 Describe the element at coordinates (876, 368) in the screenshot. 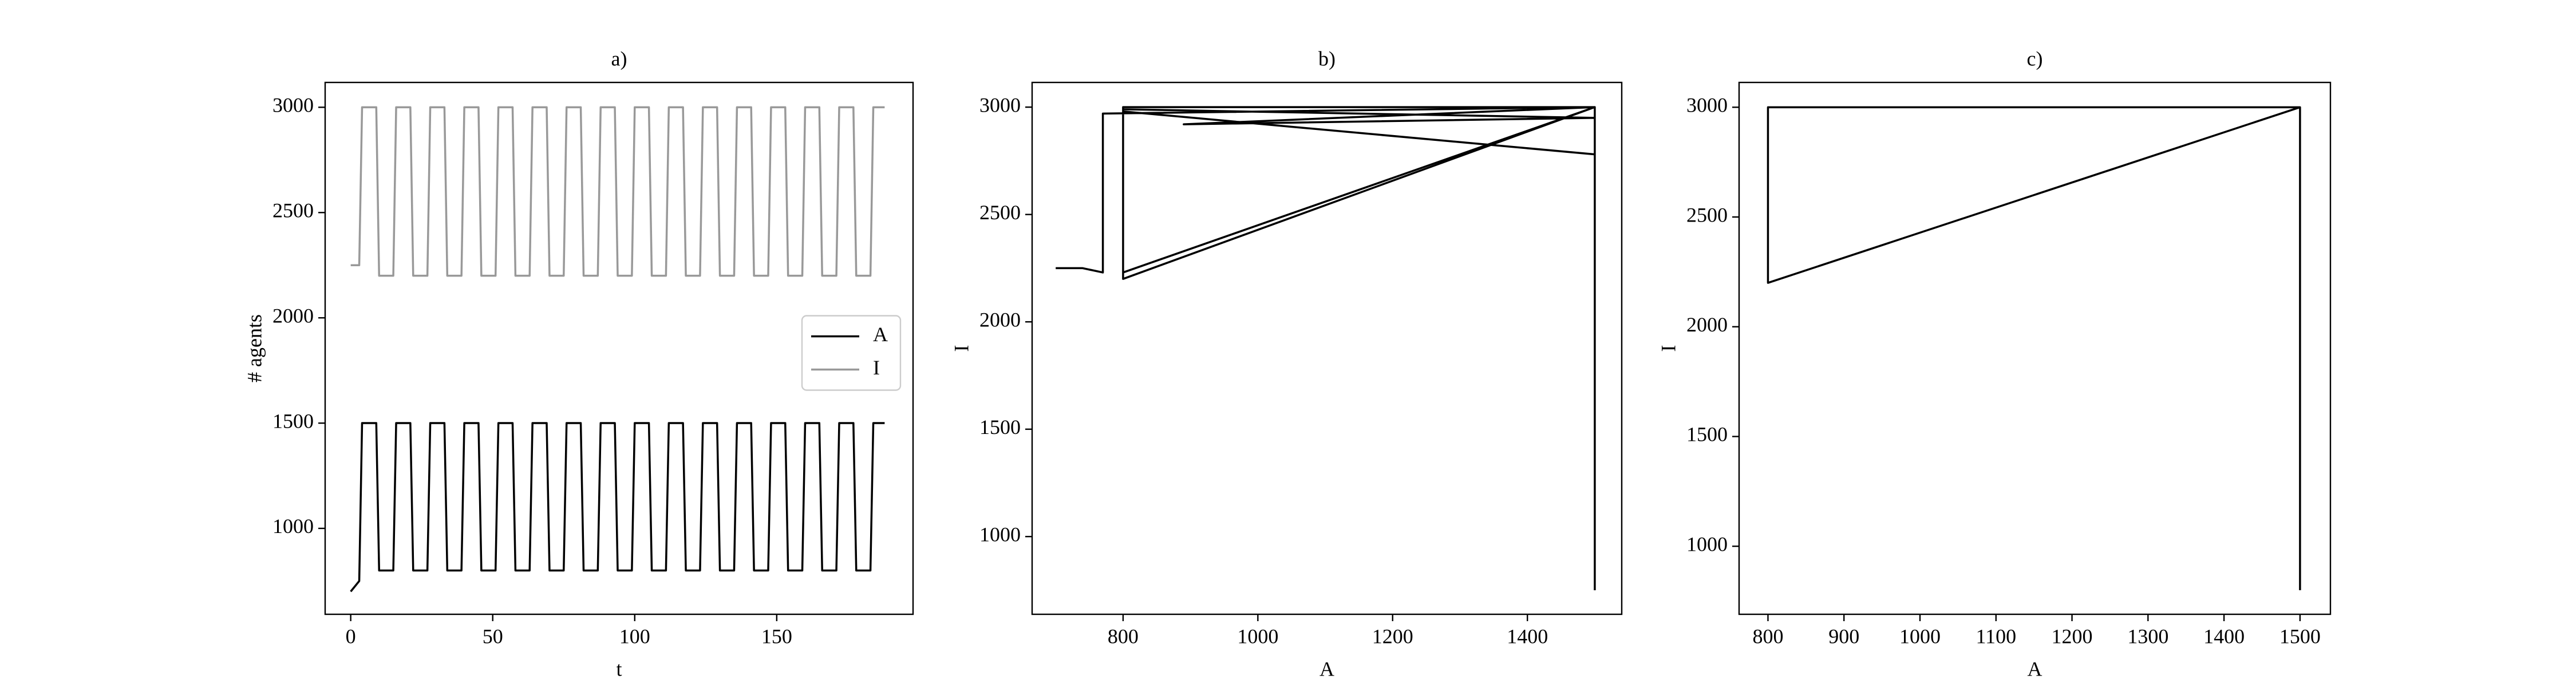

I see `legend-label: I` at that location.